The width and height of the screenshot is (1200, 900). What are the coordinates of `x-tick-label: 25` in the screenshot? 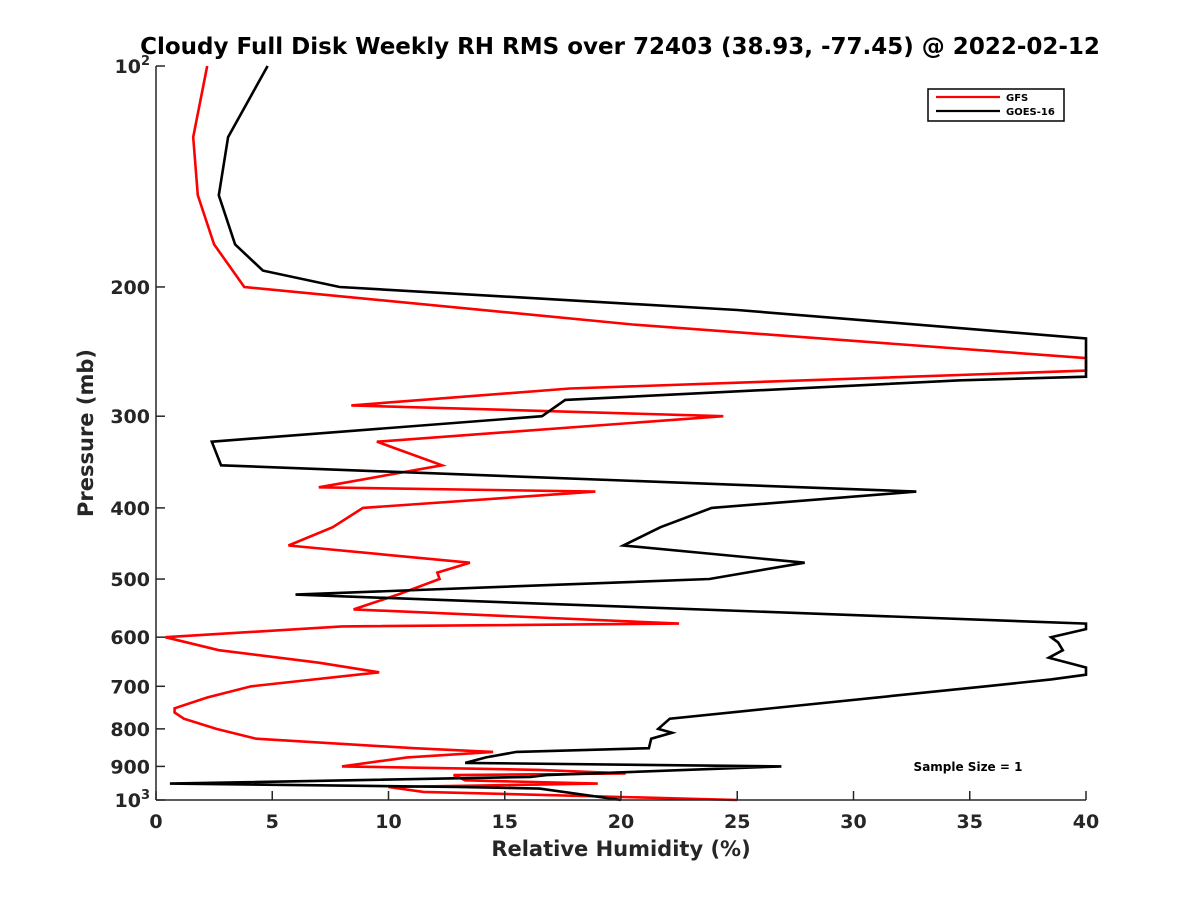 It's located at (737, 822).